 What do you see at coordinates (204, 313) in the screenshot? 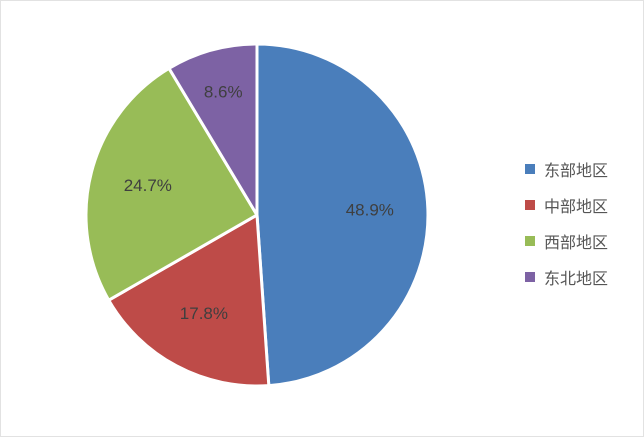
I see `pie-slice-data-label: 17.8%` at bounding box center [204, 313].